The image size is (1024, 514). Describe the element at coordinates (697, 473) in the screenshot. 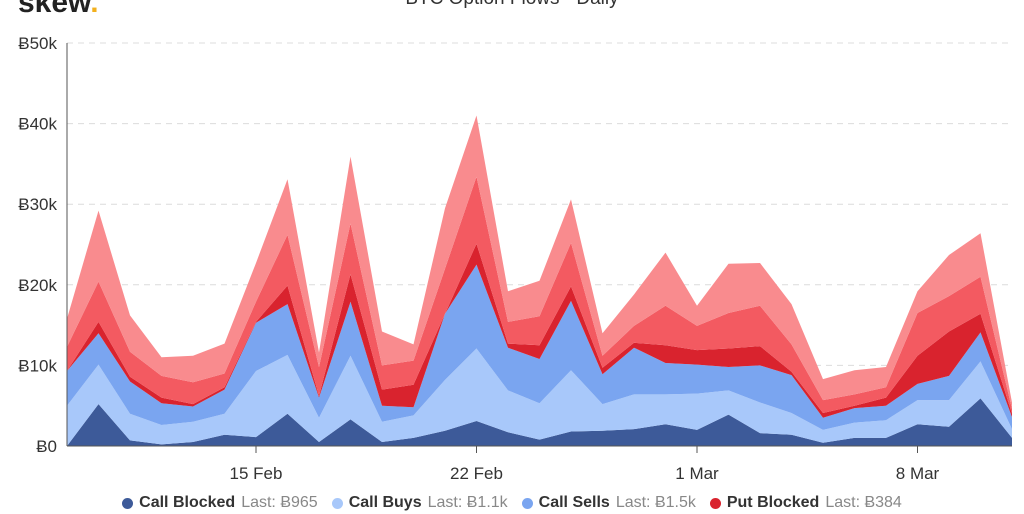

I see `x-tick-label: 1 Mar` at that location.